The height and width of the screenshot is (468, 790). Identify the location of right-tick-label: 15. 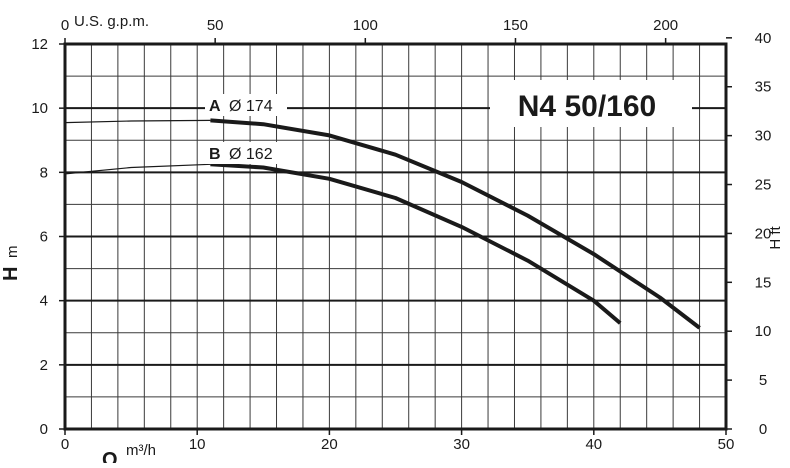
(763, 282).